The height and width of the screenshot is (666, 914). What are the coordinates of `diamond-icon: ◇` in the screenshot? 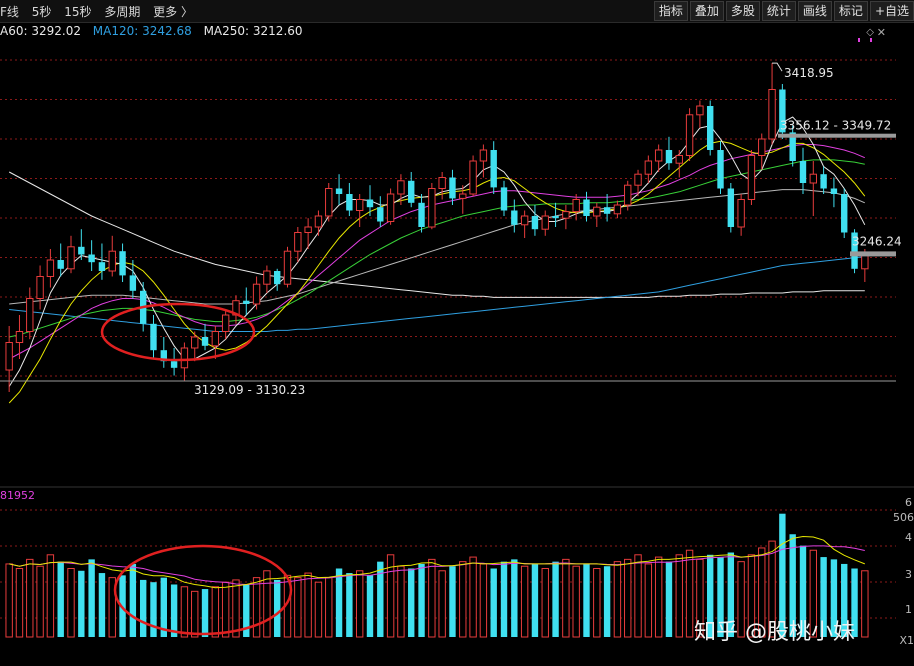 It's located at (870, 32).